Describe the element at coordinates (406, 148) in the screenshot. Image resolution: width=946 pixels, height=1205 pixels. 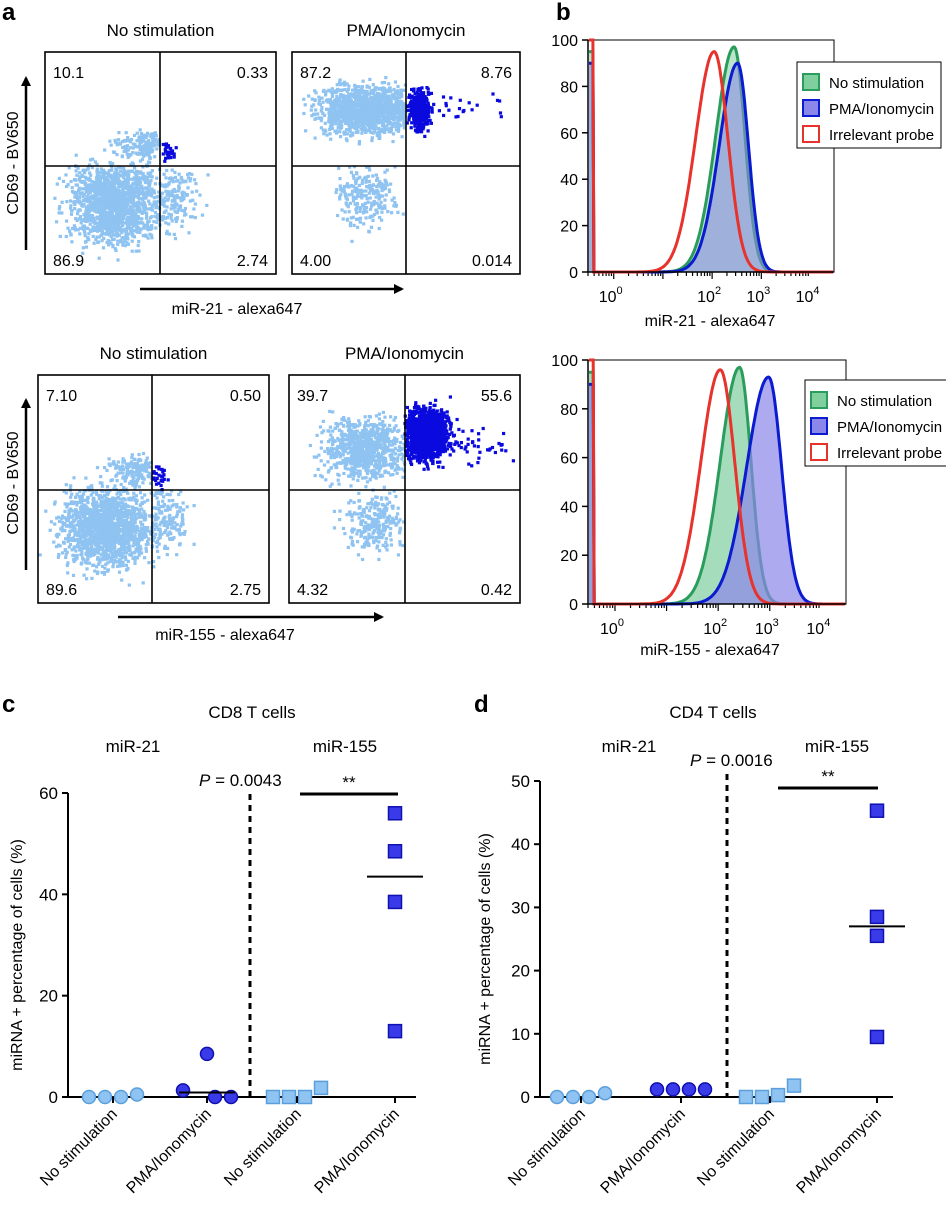
I see `dot-plot-pma-ionomycin: PMA/Ionomycin 87.2 8.76 4.00 0.014` at that location.